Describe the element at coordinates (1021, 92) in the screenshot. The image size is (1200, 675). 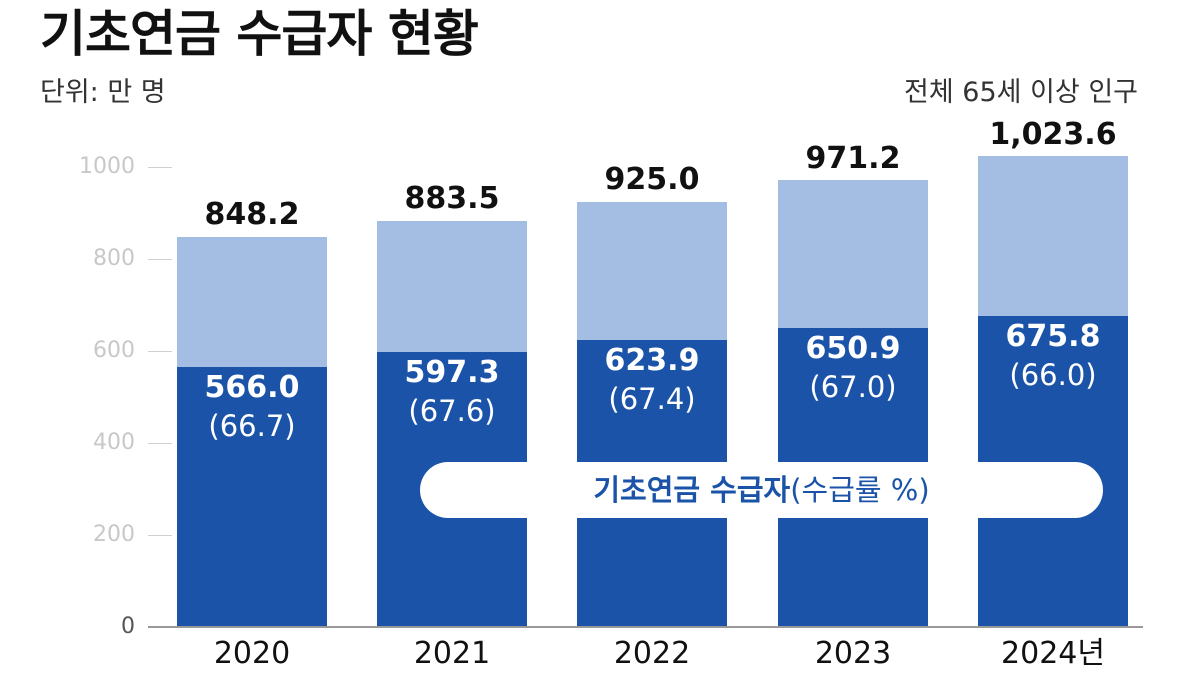
I see `total-population-label: 전체 65세 이상 인구` at that location.